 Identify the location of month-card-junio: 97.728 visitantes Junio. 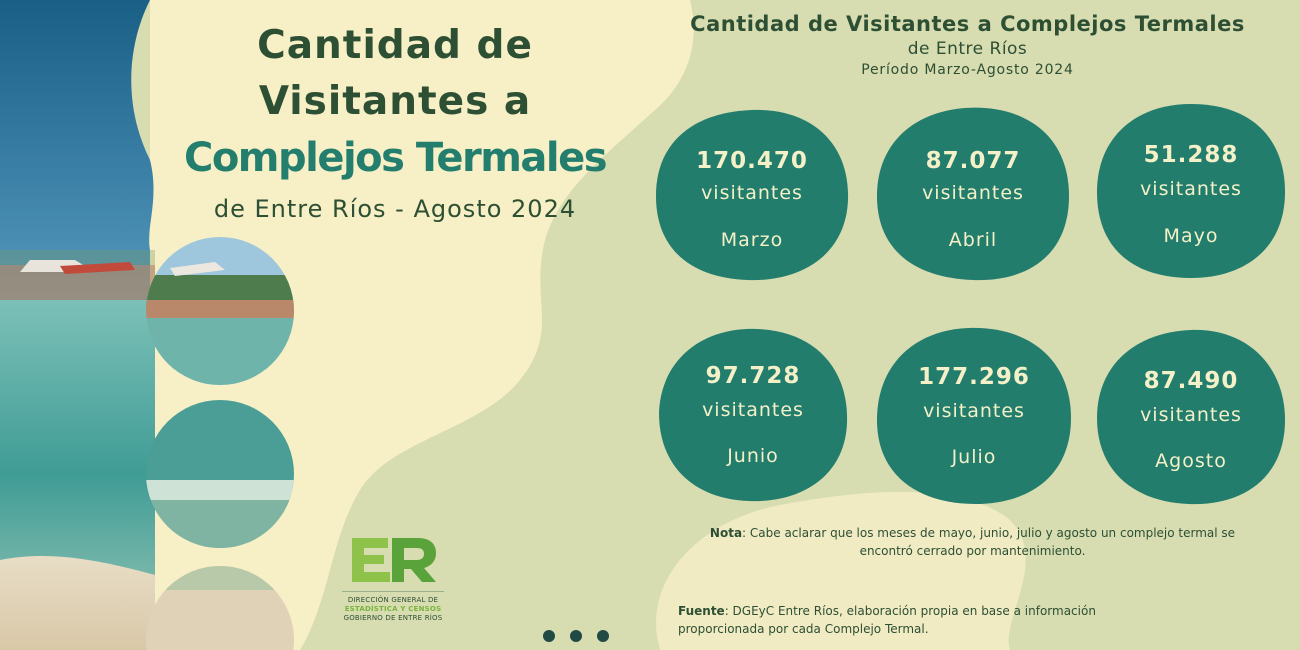
(753, 415).